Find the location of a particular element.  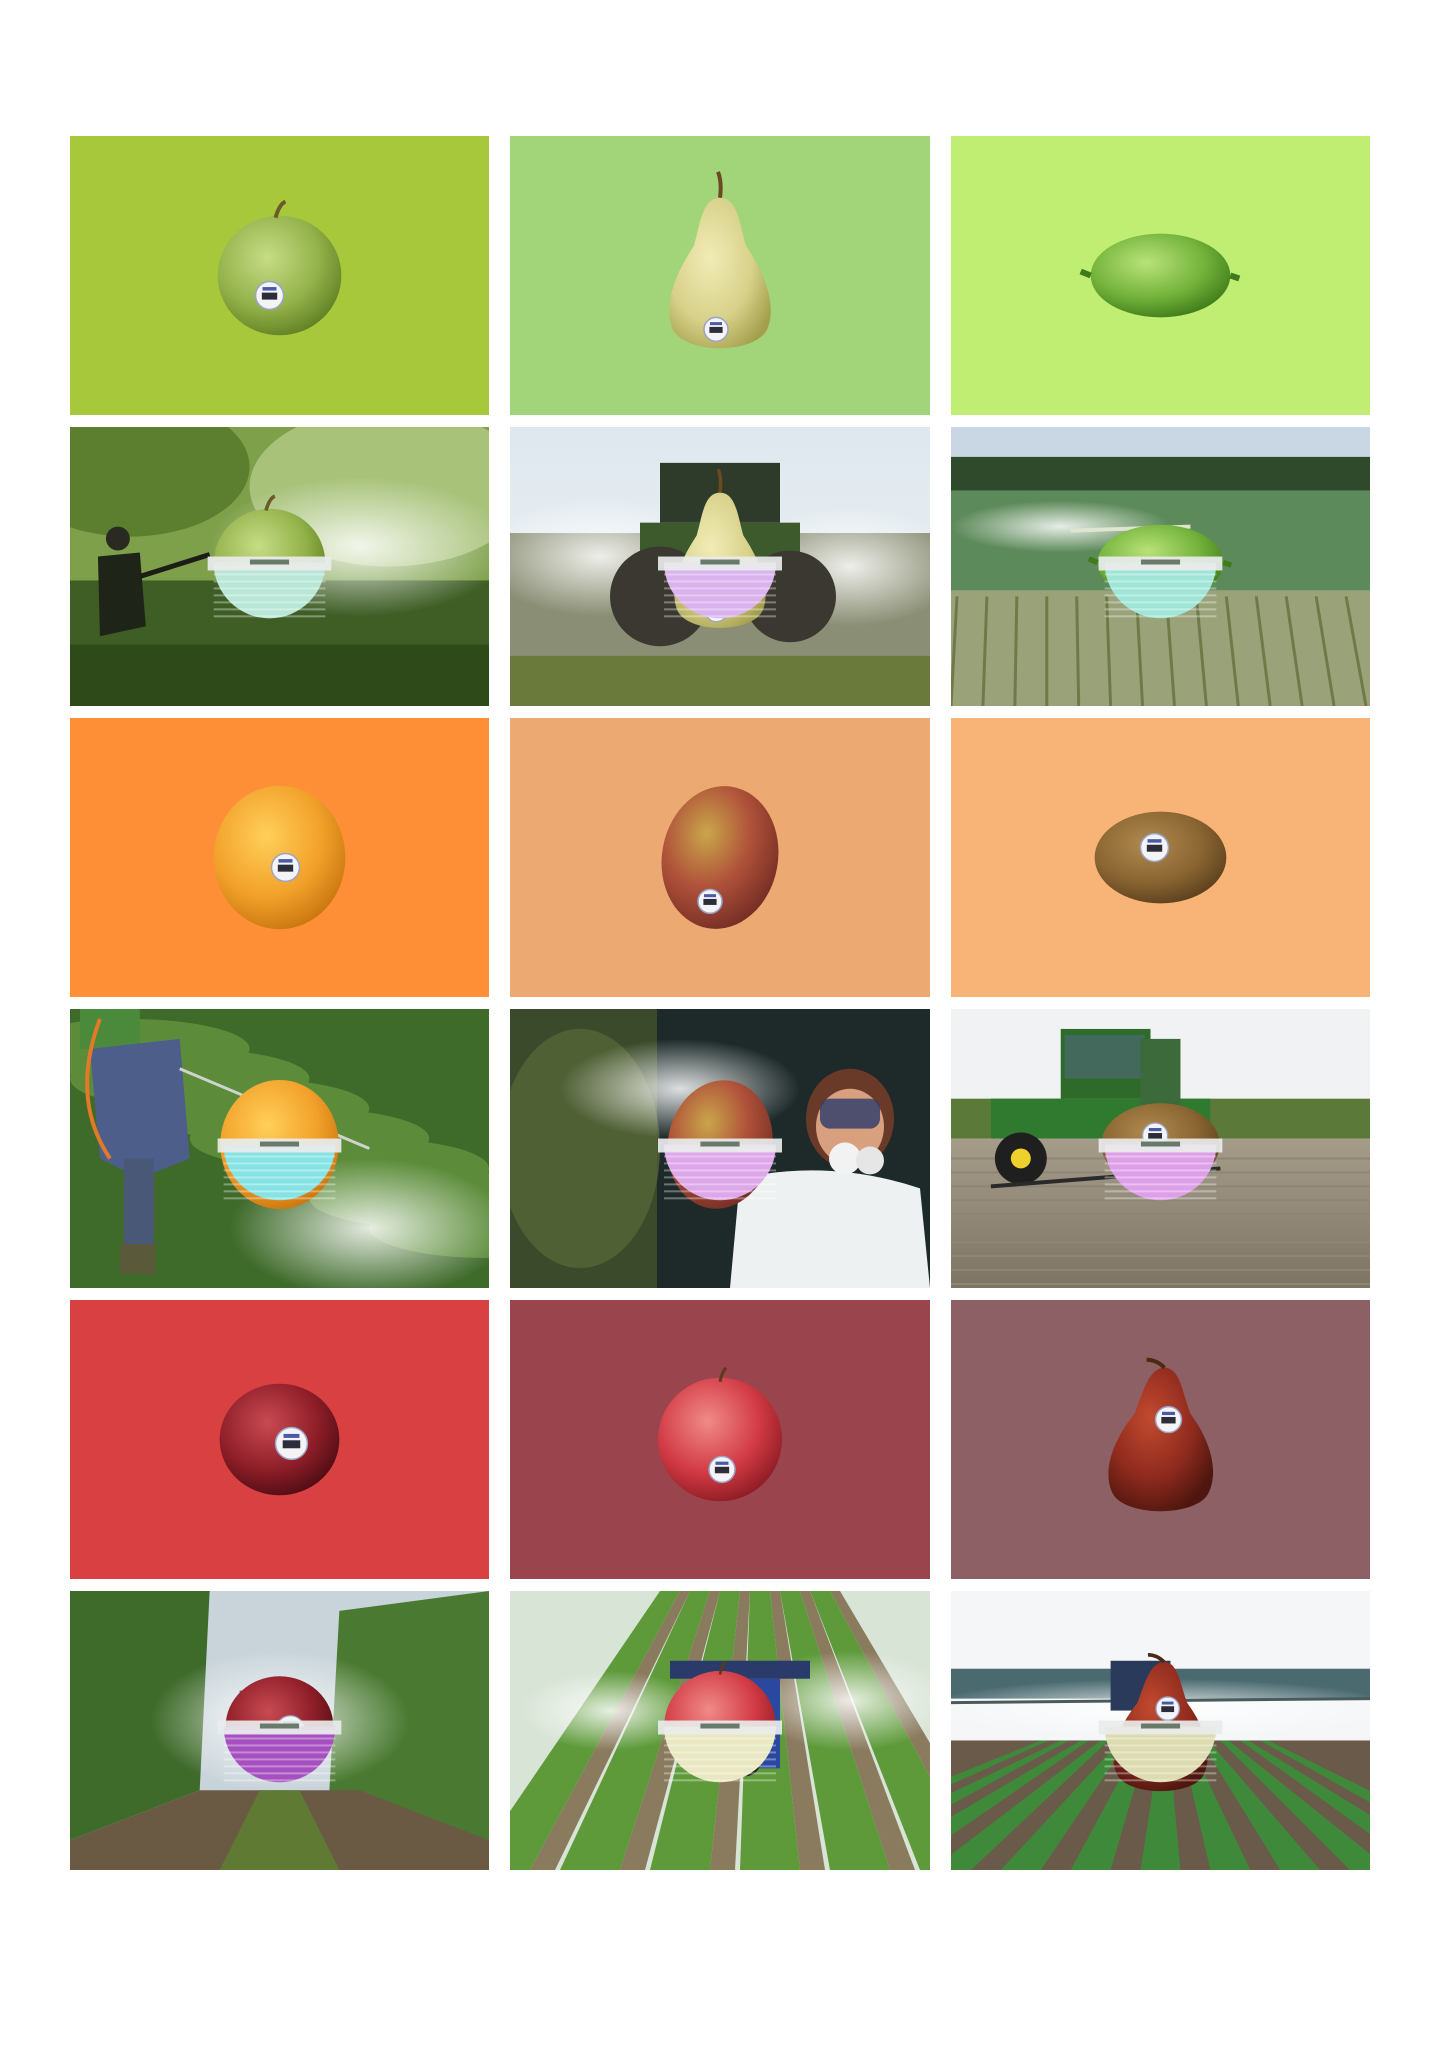

fruit-panel-green-apple is located at coordinates (279, 275).